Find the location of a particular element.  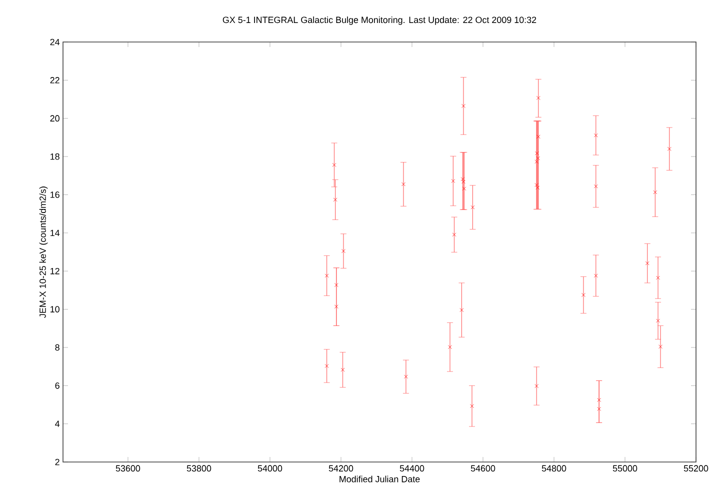

y-tick-label: 8 is located at coordinates (57, 347).